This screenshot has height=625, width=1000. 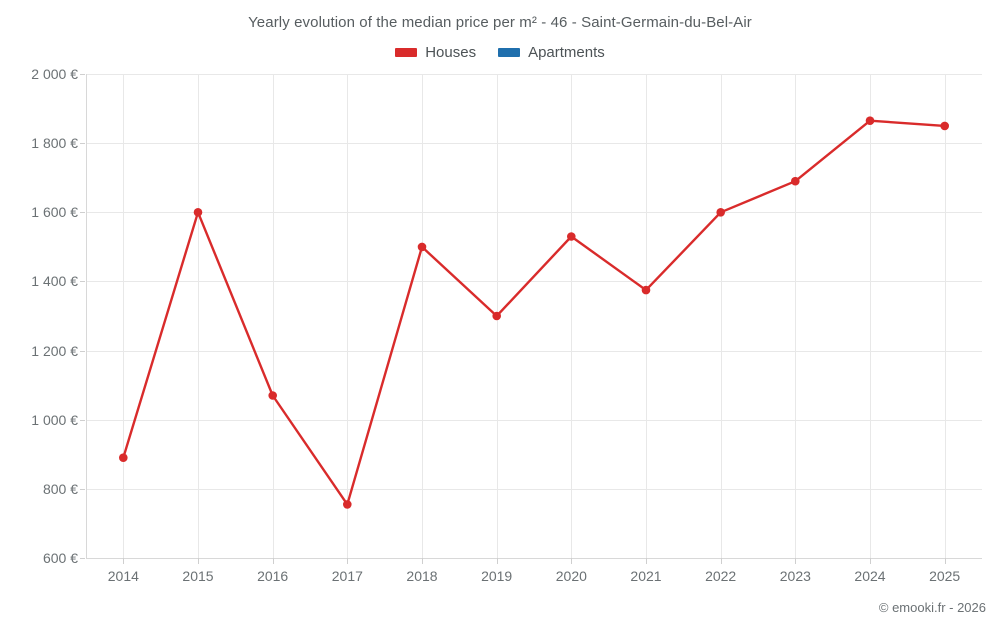 I want to click on x-axis-tick-label: 2017, so click(x=347, y=576).